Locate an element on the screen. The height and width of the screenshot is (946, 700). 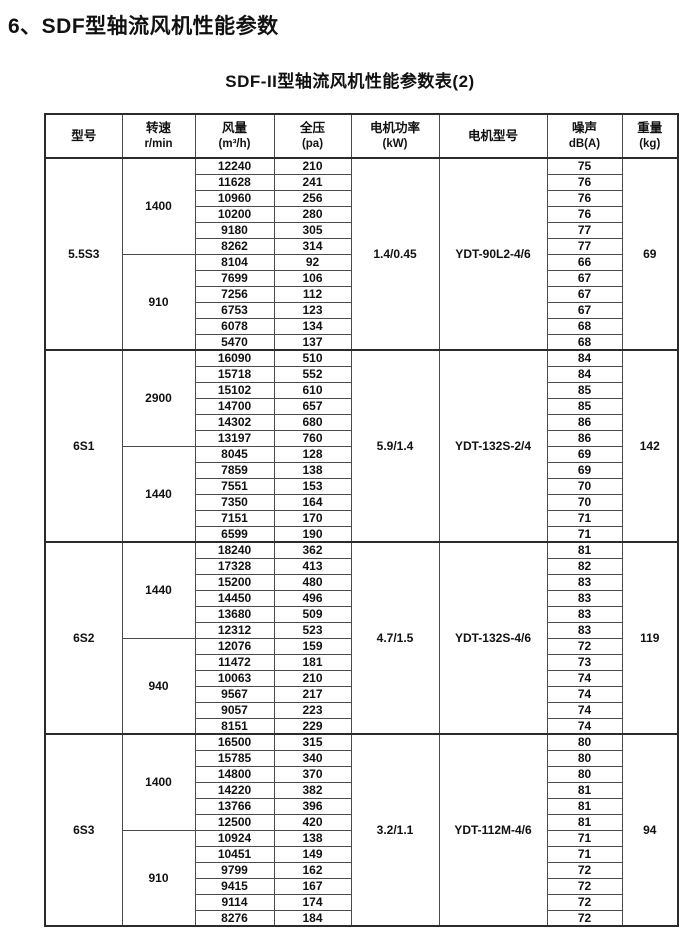
noise-cell: 68 is located at coordinates (584, 326).